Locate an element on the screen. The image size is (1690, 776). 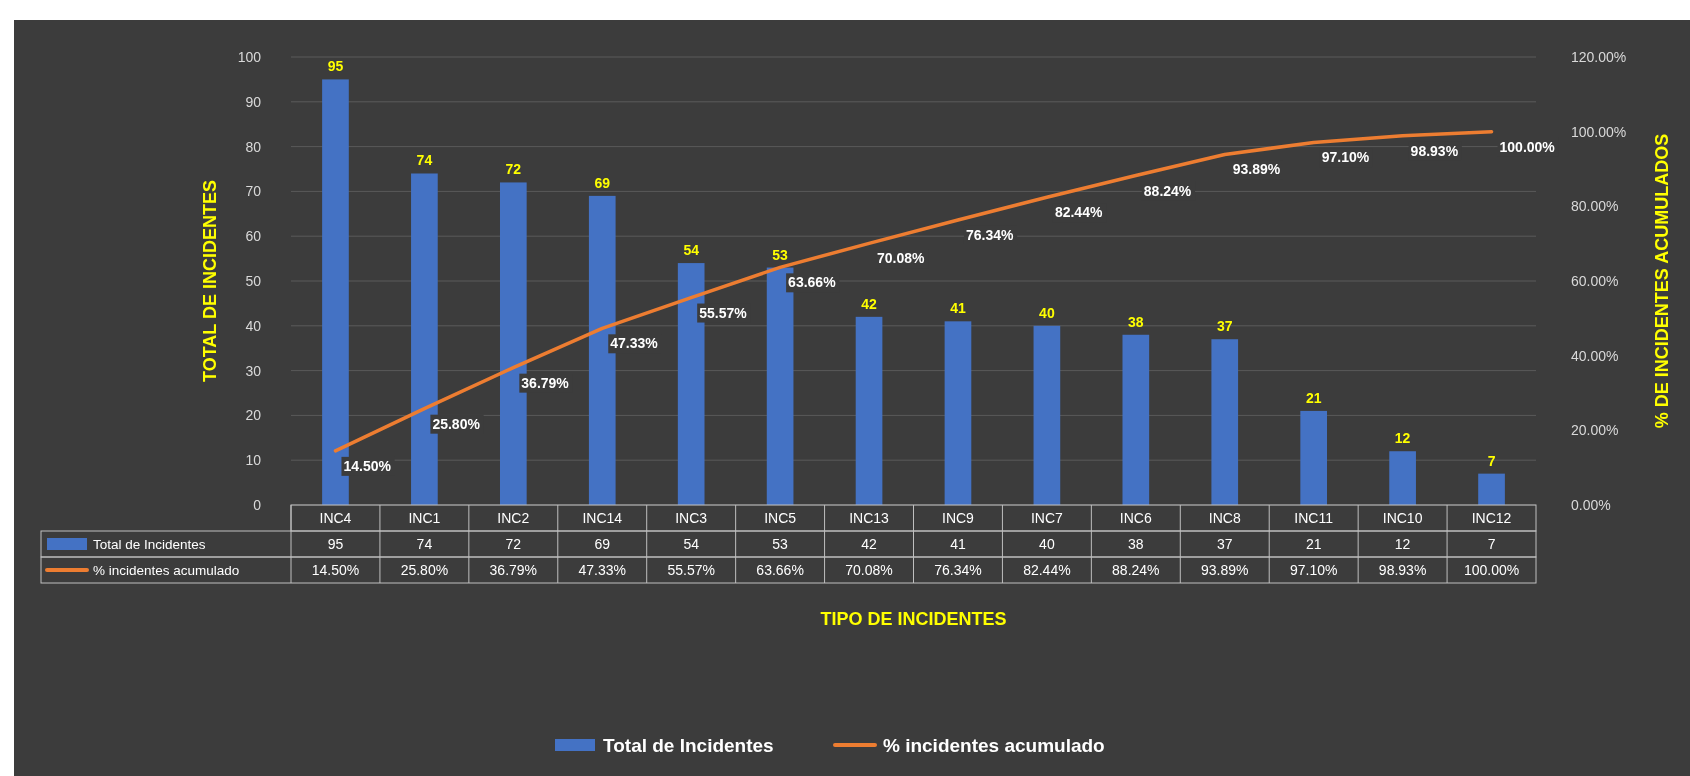
y-tick-label: 80 is located at coordinates (253, 146).